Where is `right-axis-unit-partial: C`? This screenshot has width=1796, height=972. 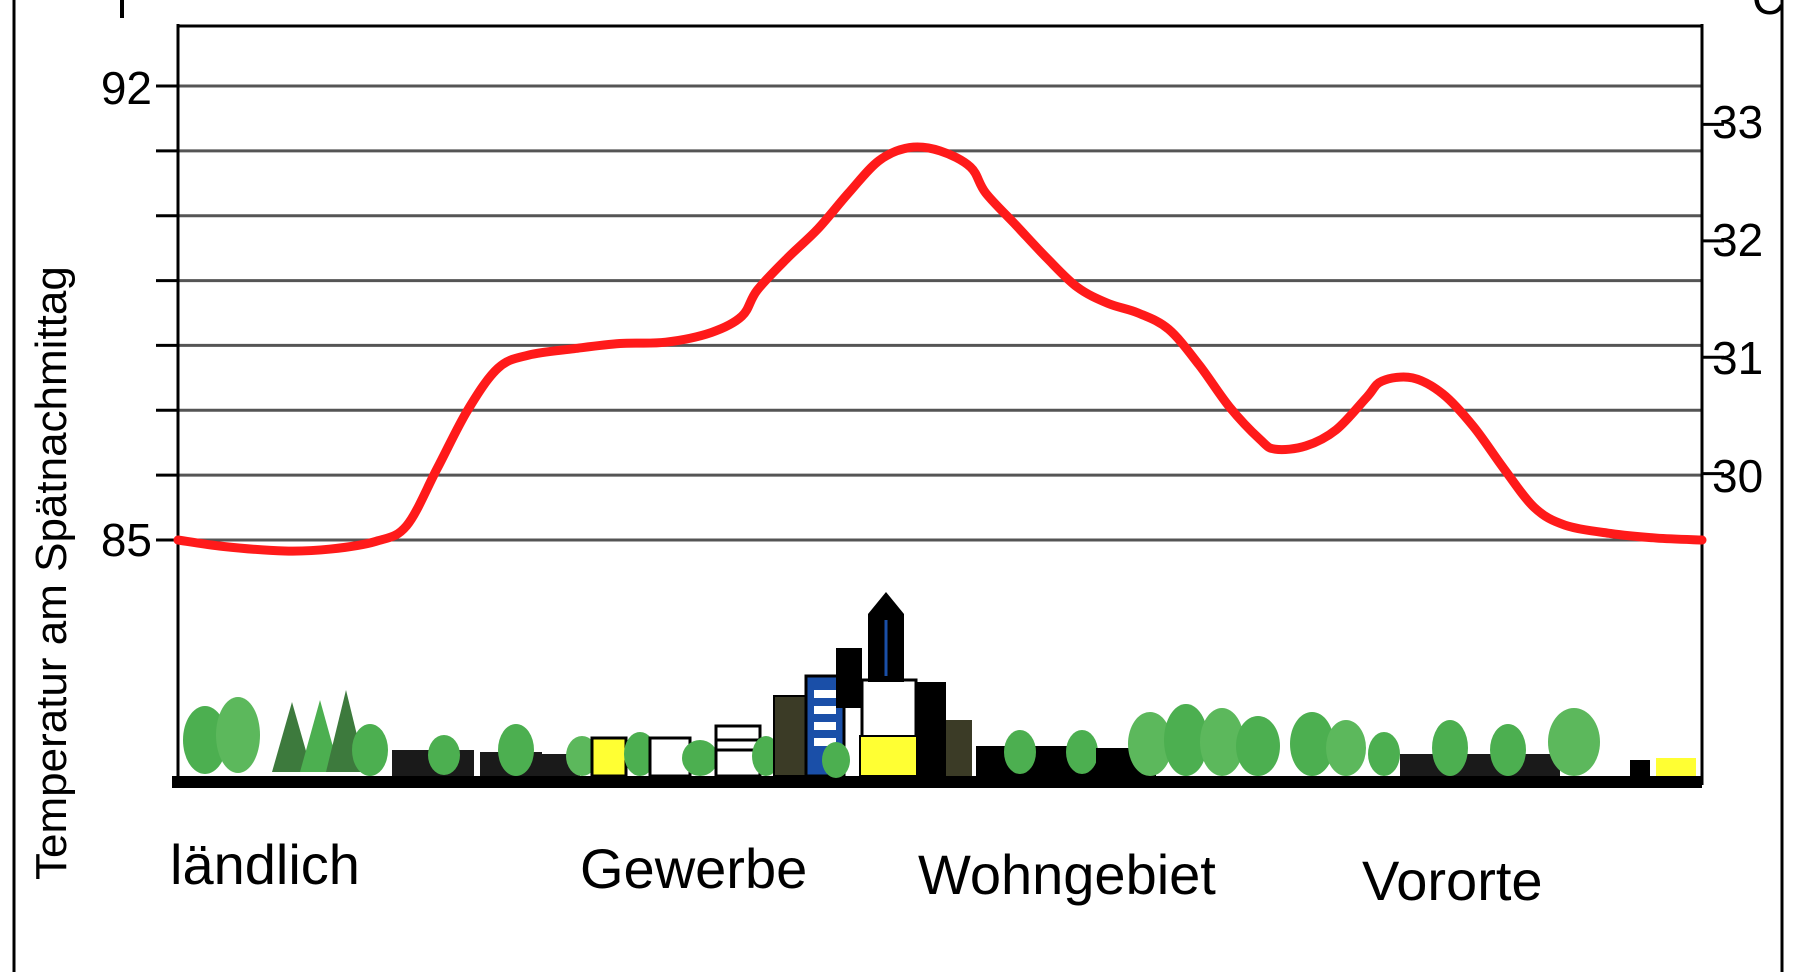 right-axis-unit-partial: C is located at coordinates (1768, 12).